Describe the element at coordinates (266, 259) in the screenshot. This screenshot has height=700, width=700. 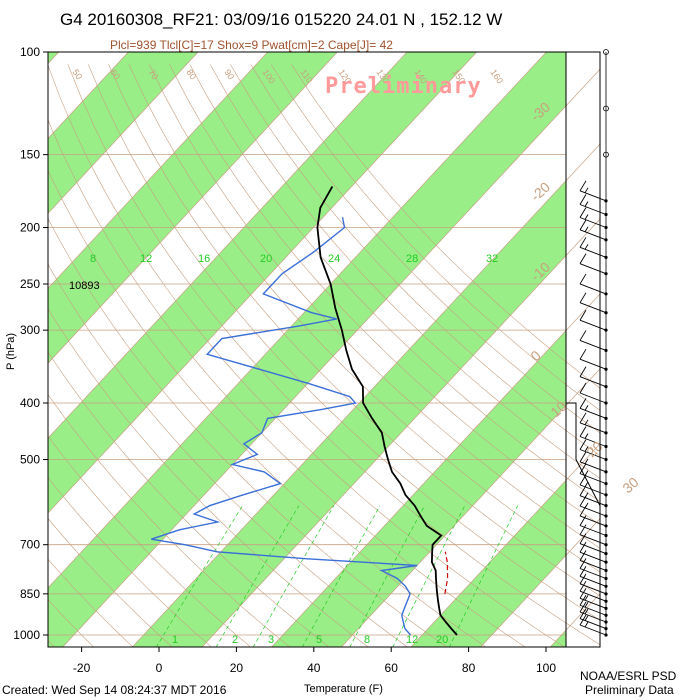
I see `mixing-ratio-label: 20` at that location.